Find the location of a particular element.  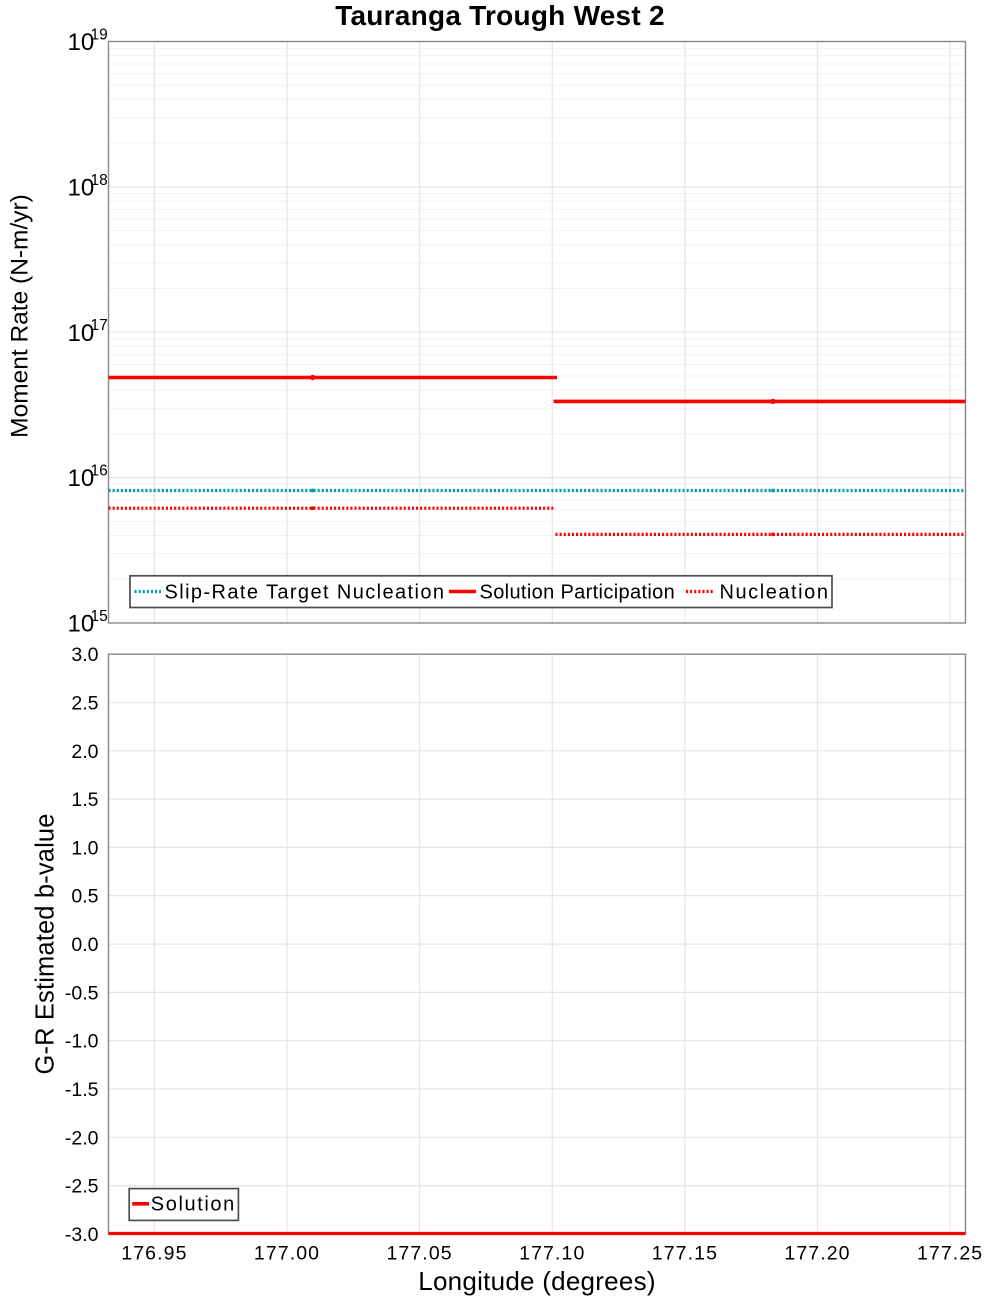

svg-text: Nucleation is located at coordinates (775, 593).